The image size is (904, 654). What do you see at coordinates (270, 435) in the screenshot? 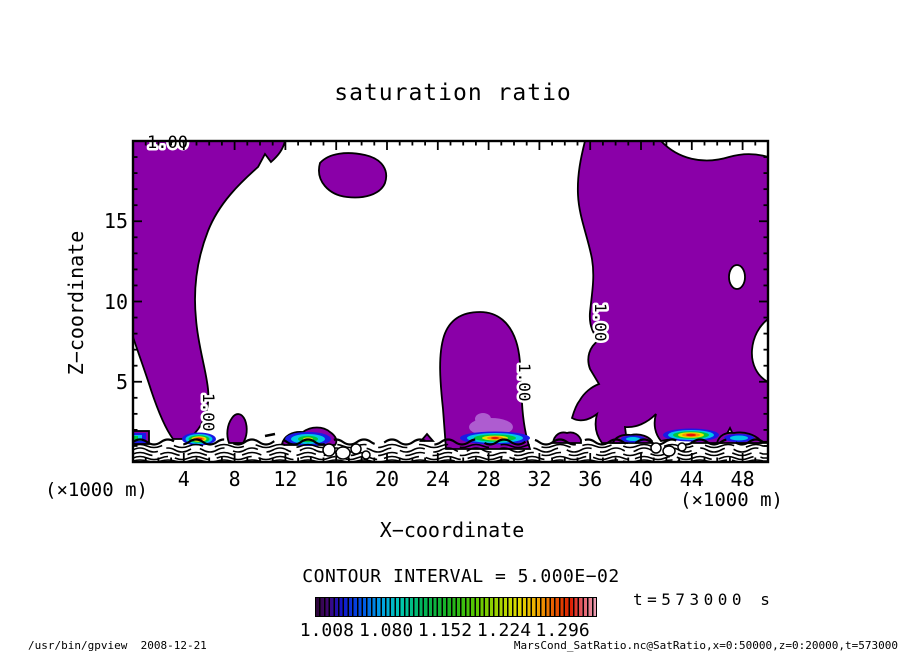
I see `contour-dash` at bounding box center [270, 435].